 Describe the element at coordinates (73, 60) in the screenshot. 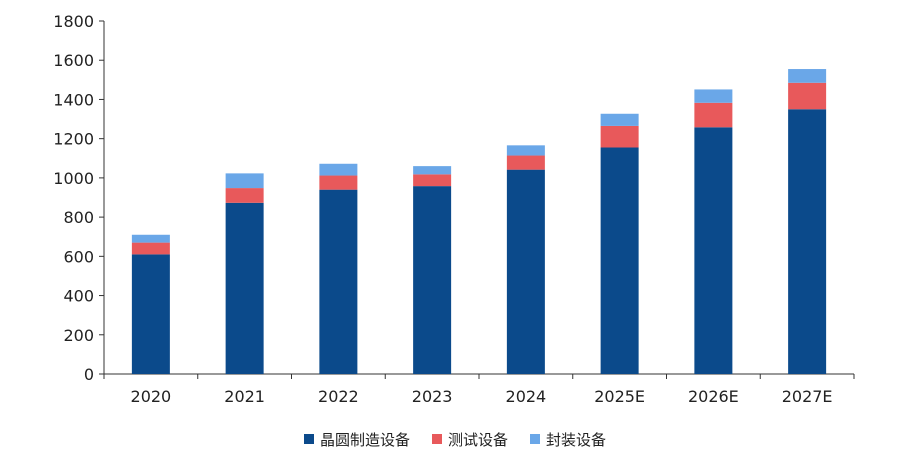

I see `y-tick-label: 1600` at that location.